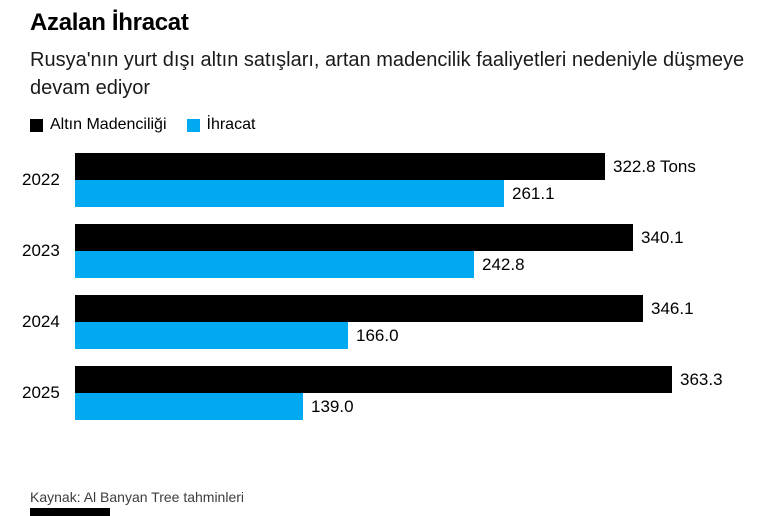 This screenshot has height=516, width=777. What do you see at coordinates (41, 321) in the screenshot?
I see `year-label: 2024` at bounding box center [41, 321].